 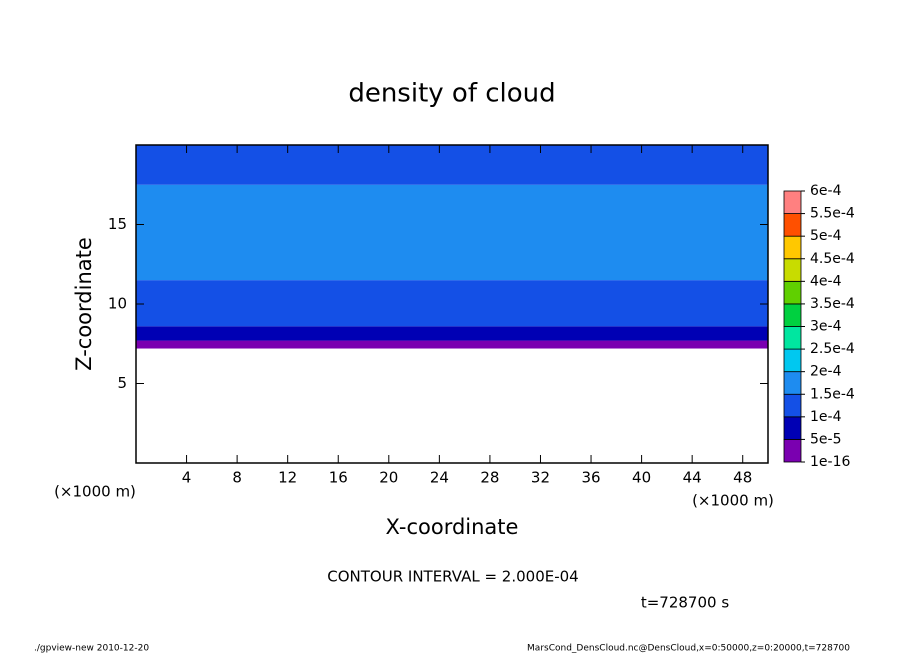 I want to click on x-unit-label: (×1000 m), so click(x=733, y=501).